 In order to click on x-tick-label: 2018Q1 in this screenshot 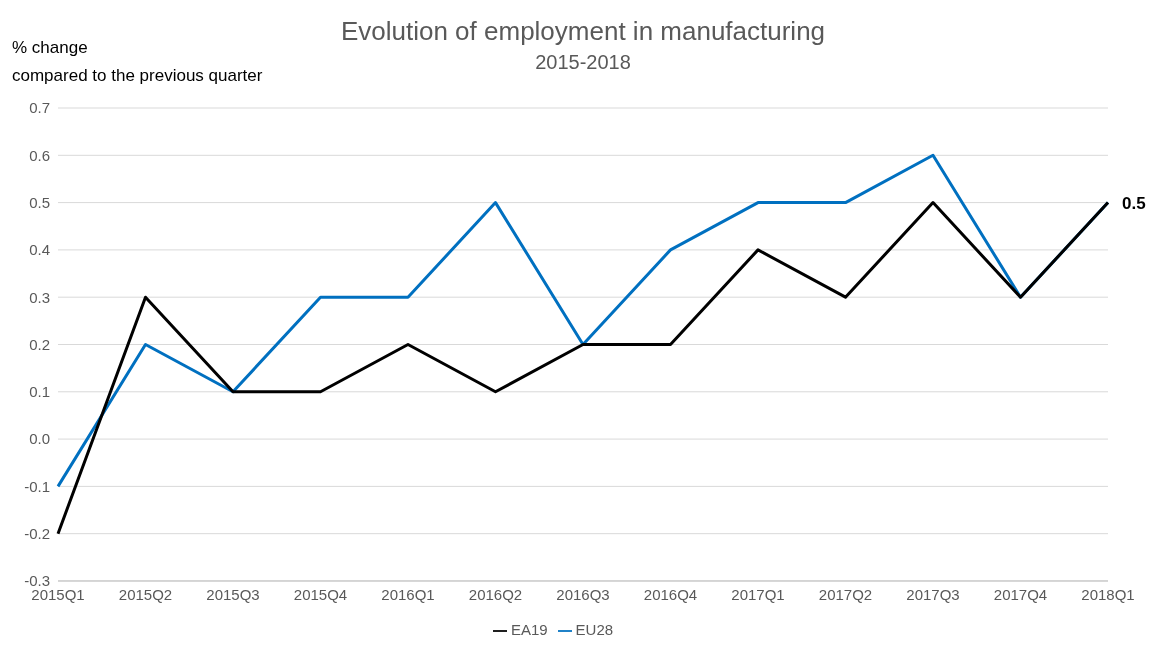, I will do `click(1108, 594)`.